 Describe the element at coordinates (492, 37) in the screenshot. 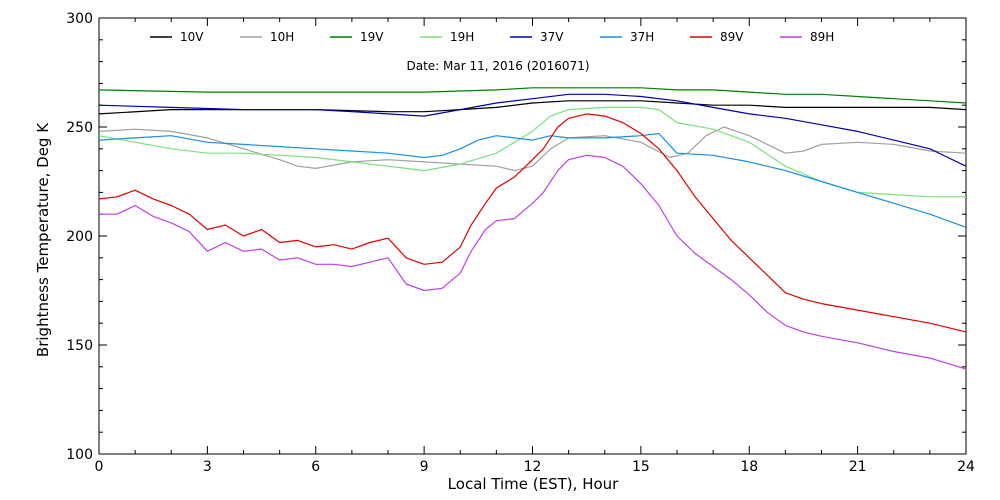

I see `legend: 10V 10H 19V 19H 37V 37H 89V 89H` at that location.